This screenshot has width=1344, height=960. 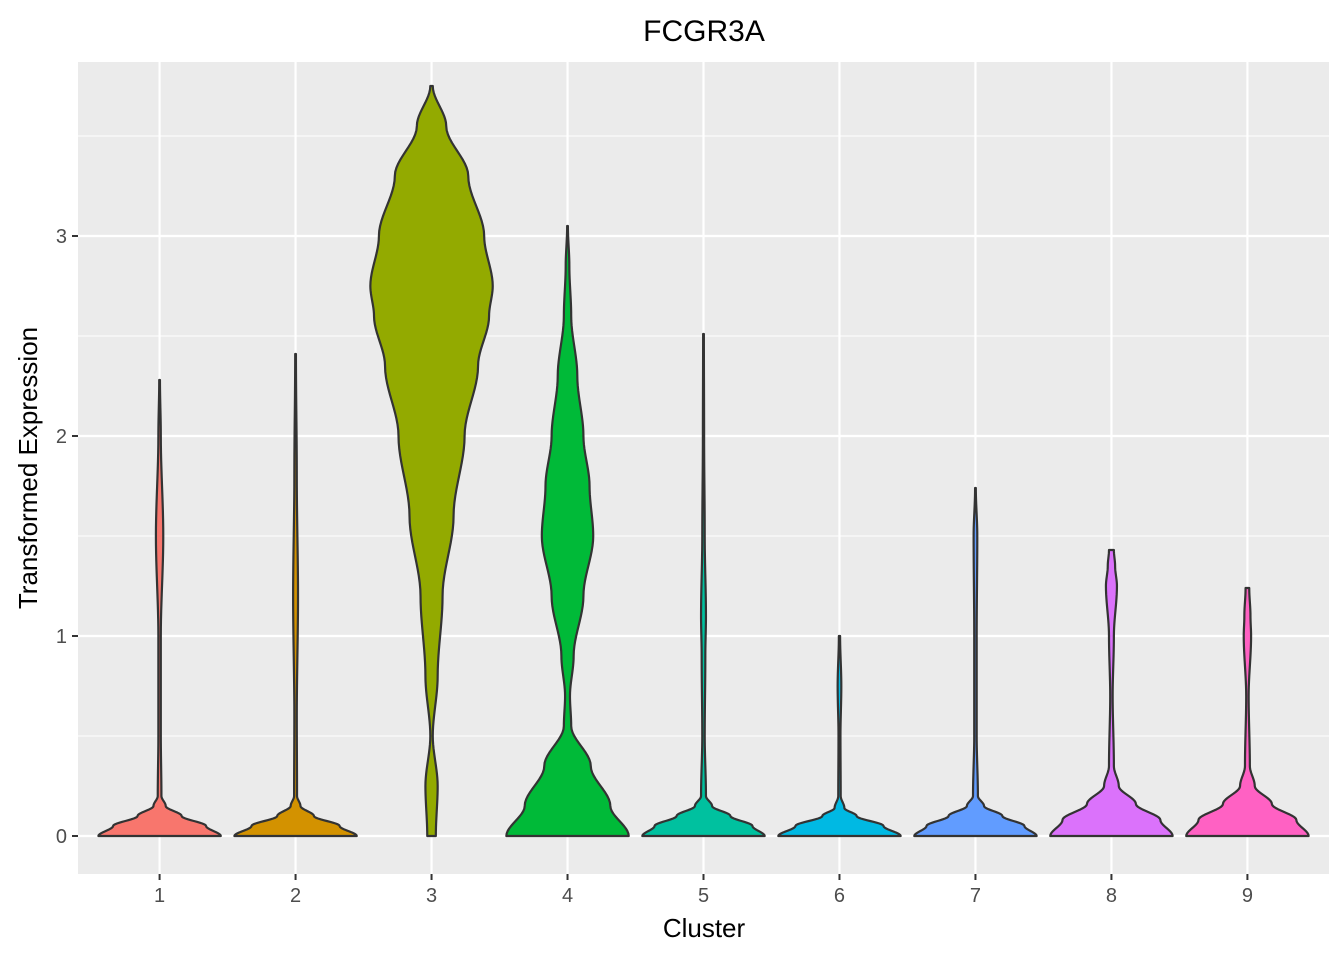 I want to click on chart-title: FCGR3A, so click(x=704, y=31).